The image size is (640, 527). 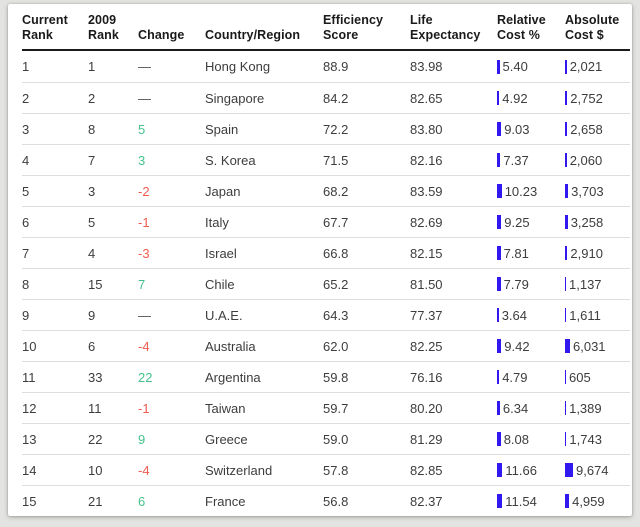 What do you see at coordinates (597, 222) in the screenshot?
I see `cell-absolute-cost: 3,258` at bounding box center [597, 222].